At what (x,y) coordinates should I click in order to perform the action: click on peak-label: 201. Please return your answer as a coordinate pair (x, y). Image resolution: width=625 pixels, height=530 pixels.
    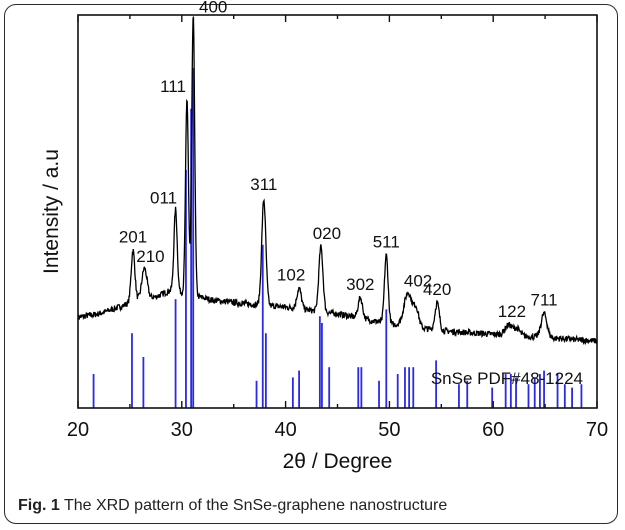
    Looking at the image, I should click on (133, 236).